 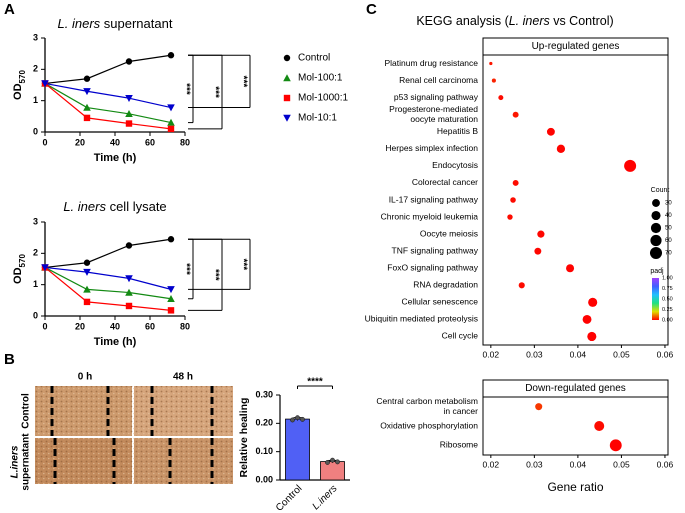 I want to click on y-tick-label: in cancer, so click(x=461, y=411).